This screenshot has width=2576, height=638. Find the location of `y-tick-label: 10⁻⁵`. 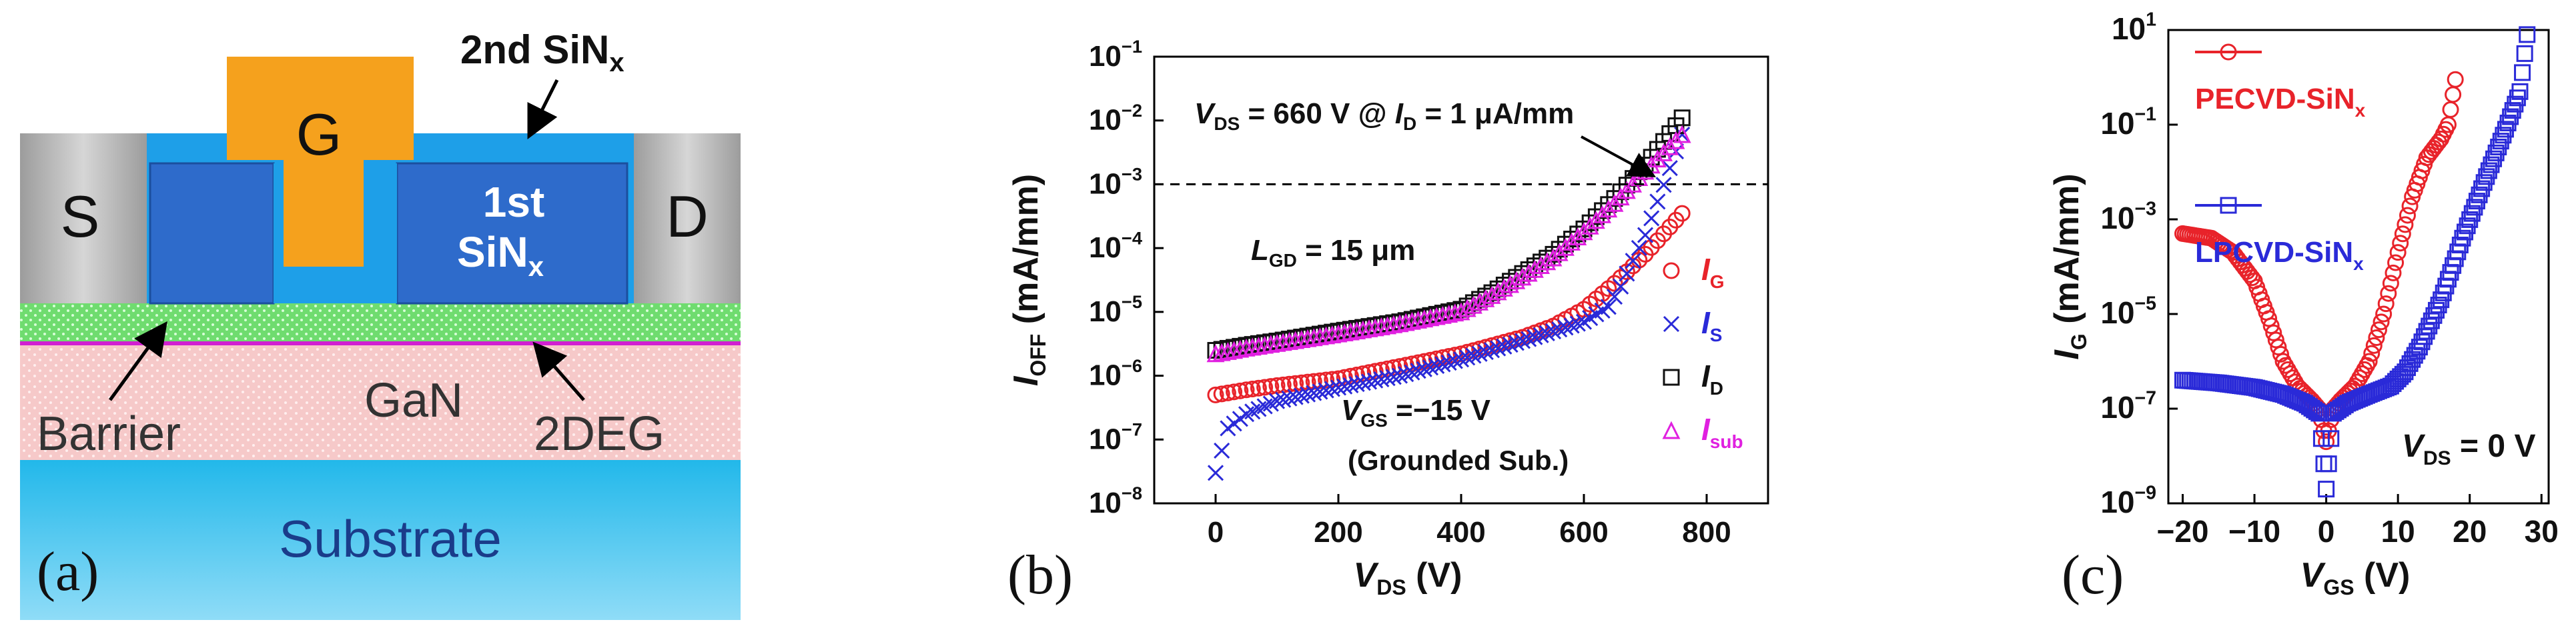

y-tick-label: 10⁻⁵ is located at coordinates (1115, 309).